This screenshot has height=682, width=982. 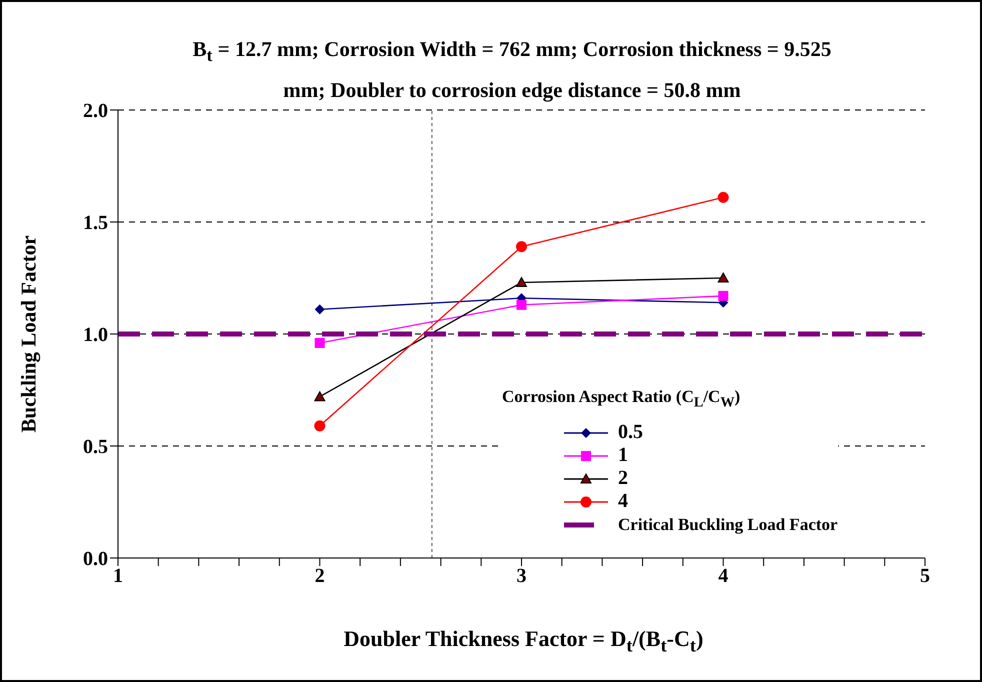 What do you see at coordinates (95, 223) in the screenshot?
I see `y-tick-label: 1.5` at bounding box center [95, 223].